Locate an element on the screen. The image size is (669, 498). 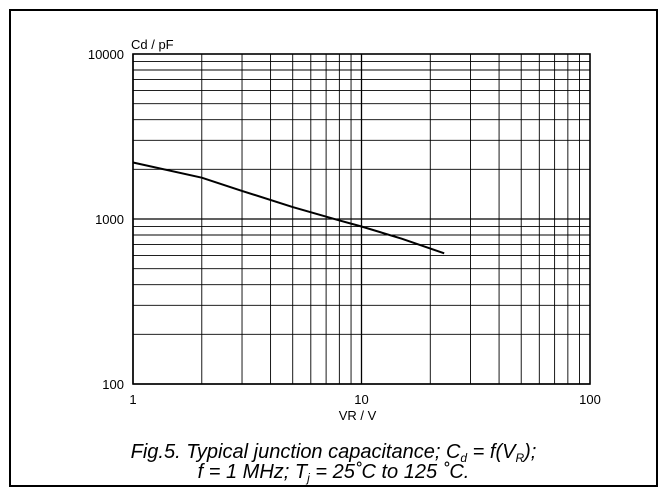
caption-text: = 25˚C to 125 ˚C. is located at coordinates (389, 472).